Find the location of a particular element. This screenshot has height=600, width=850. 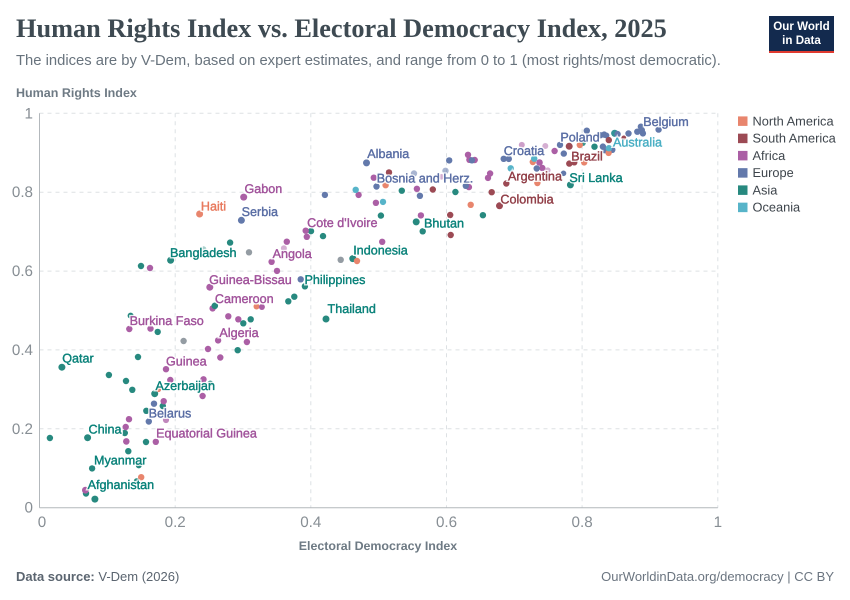

svg-text: Poland is located at coordinates (579, 137).